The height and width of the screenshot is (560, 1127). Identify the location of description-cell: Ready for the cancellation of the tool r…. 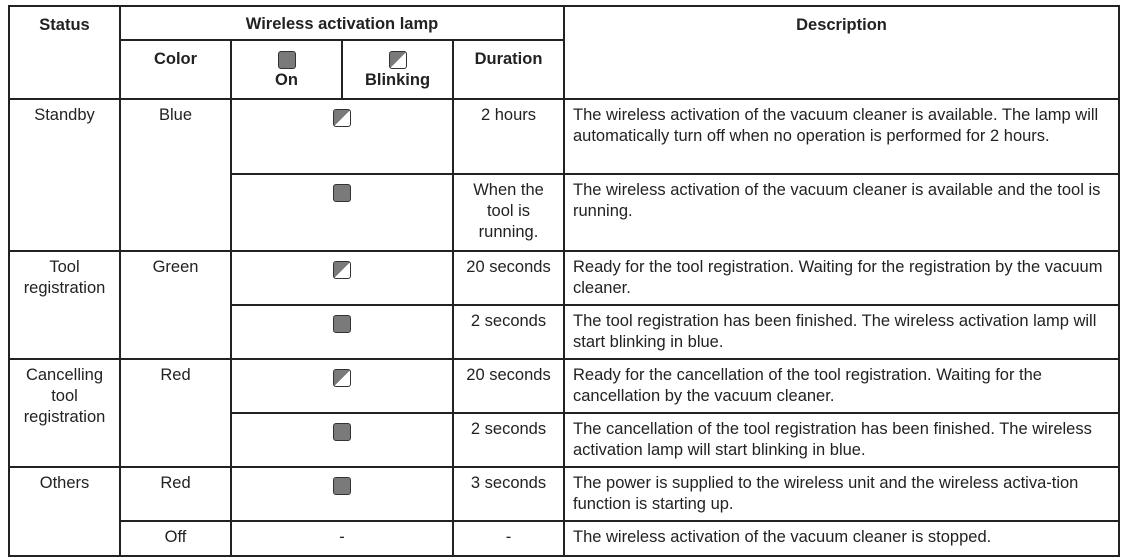
(841, 386).